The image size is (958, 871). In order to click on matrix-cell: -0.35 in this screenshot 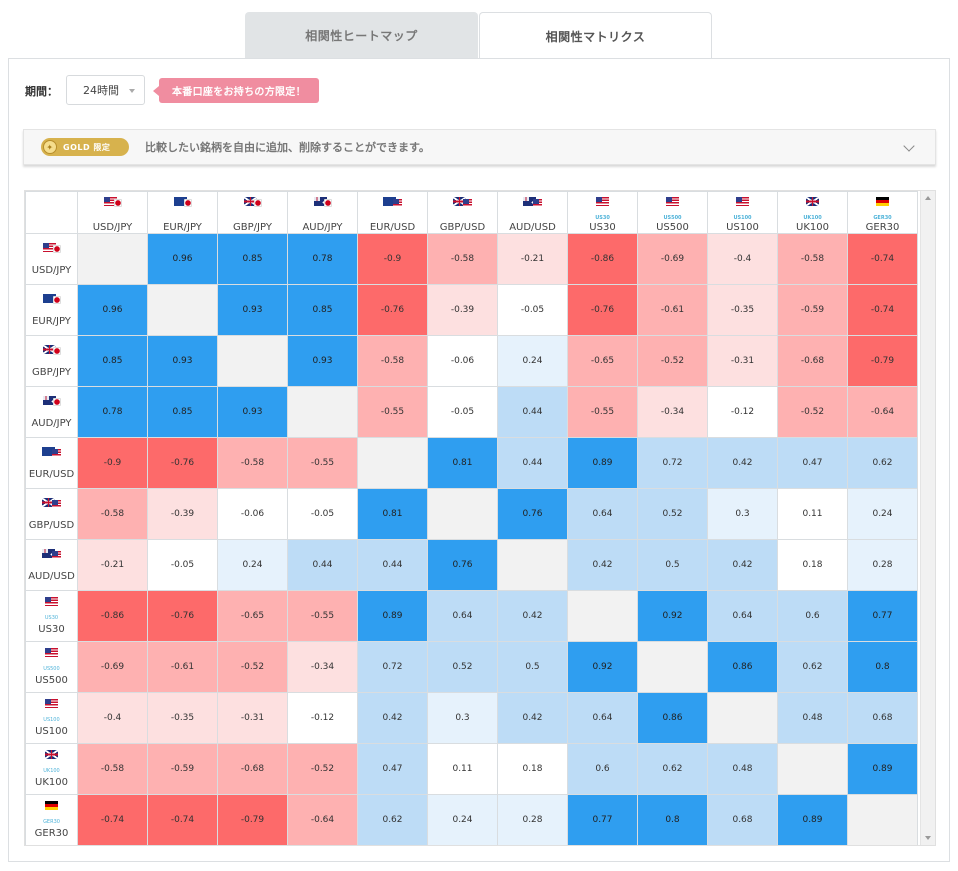, I will do `click(742, 310)`.